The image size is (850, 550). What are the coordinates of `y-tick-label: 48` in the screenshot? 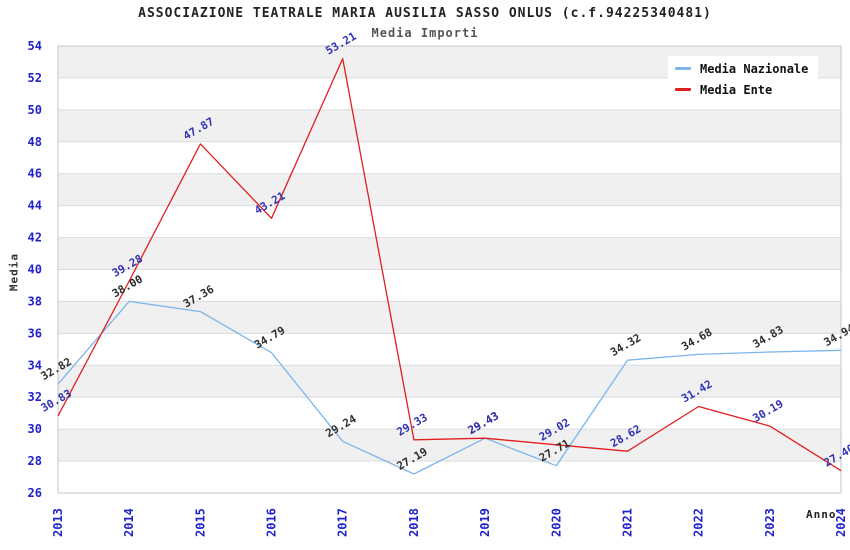 It's located at (35, 142).